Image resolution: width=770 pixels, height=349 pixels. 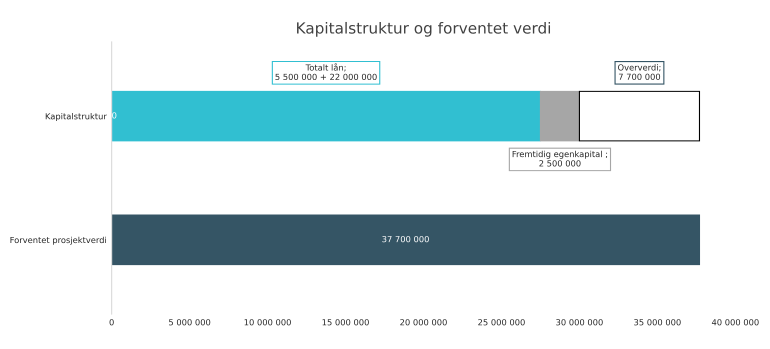 I want to click on x-tick-label: 35 000 000, so click(x=657, y=322).